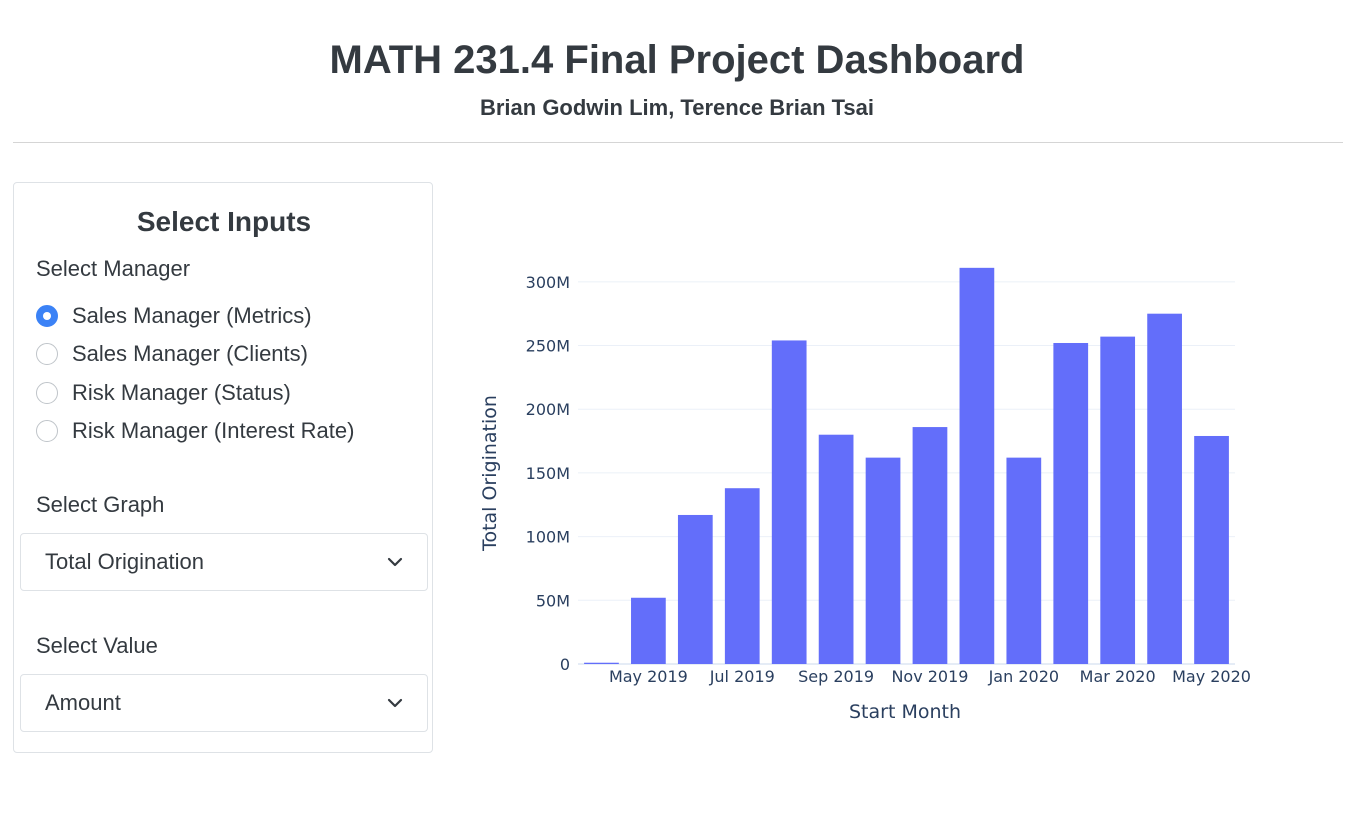 The height and width of the screenshot is (830, 1354). Describe the element at coordinates (113, 268) in the screenshot. I see `select-manager-label: Select Manager` at that location.